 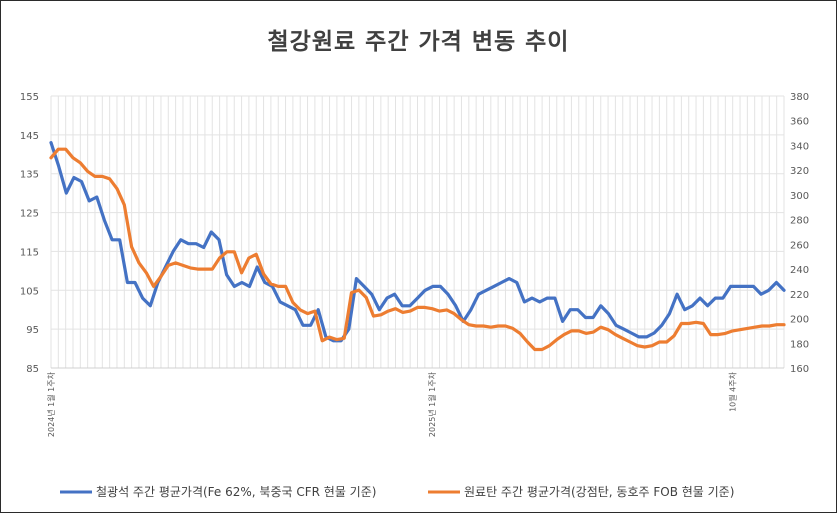 I want to click on right-axis-tick-label: 200, so click(x=799, y=320).